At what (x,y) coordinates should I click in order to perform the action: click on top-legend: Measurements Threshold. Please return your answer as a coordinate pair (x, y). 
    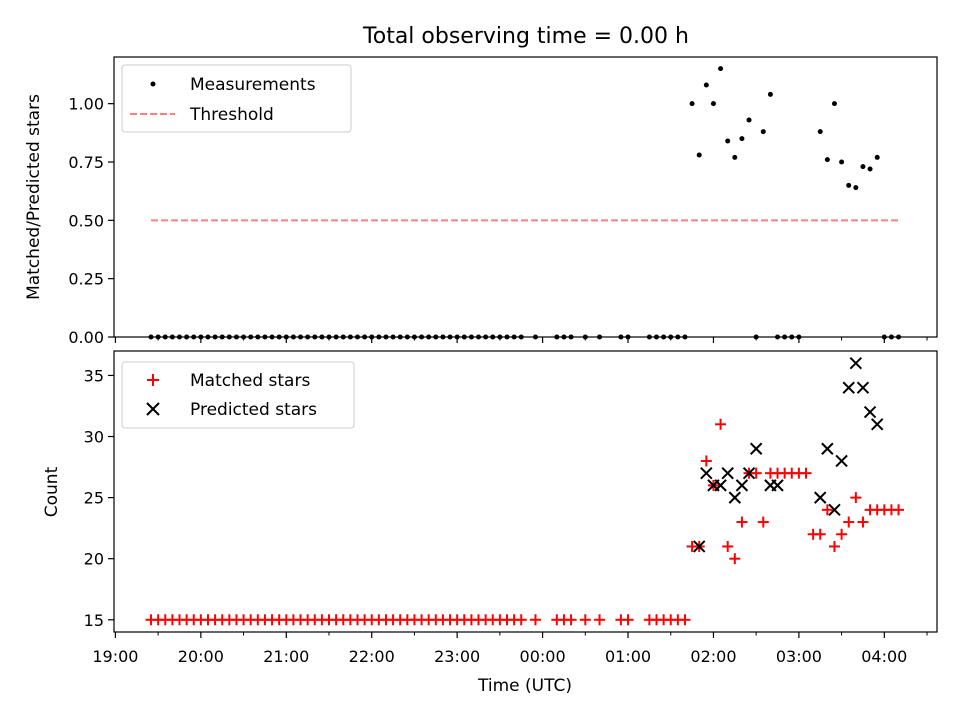
    Looking at the image, I should click on (236, 98).